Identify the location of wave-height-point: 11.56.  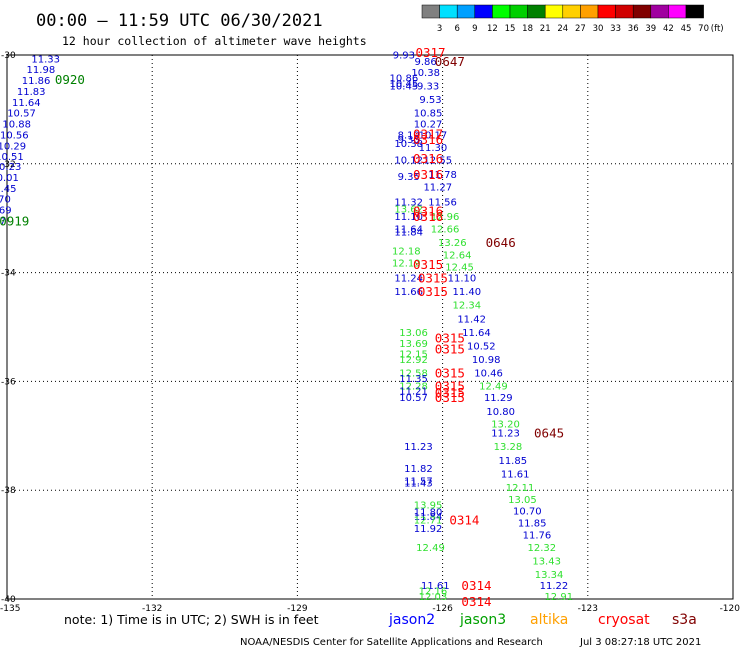
(442, 202).